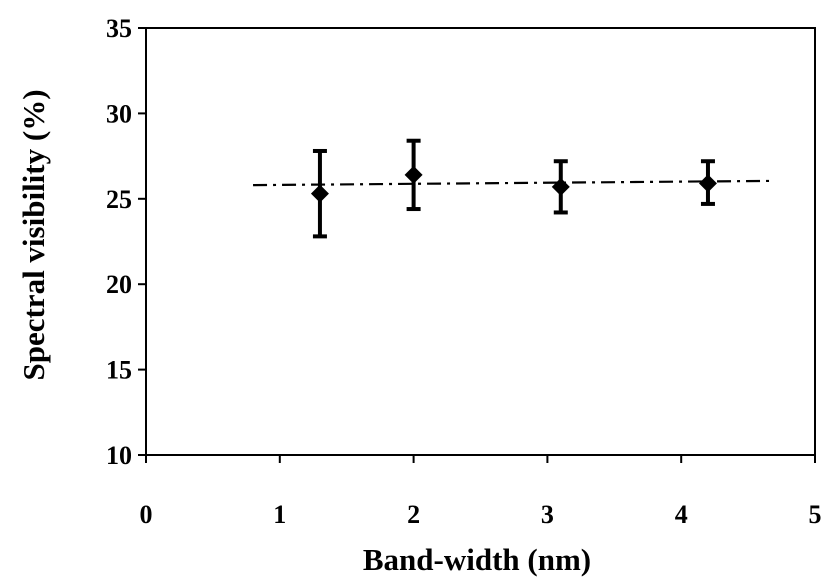 The width and height of the screenshot is (829, 585). What do you see at coordinates (547, 514) in the screenshot?
I see `x-tick-label: 3` at bounding box center [547, 514].